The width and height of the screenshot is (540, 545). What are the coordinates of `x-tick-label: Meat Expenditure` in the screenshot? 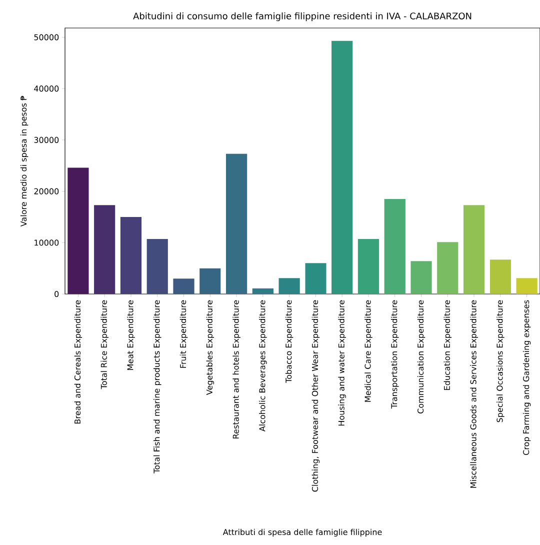 It's located at (130, 335).